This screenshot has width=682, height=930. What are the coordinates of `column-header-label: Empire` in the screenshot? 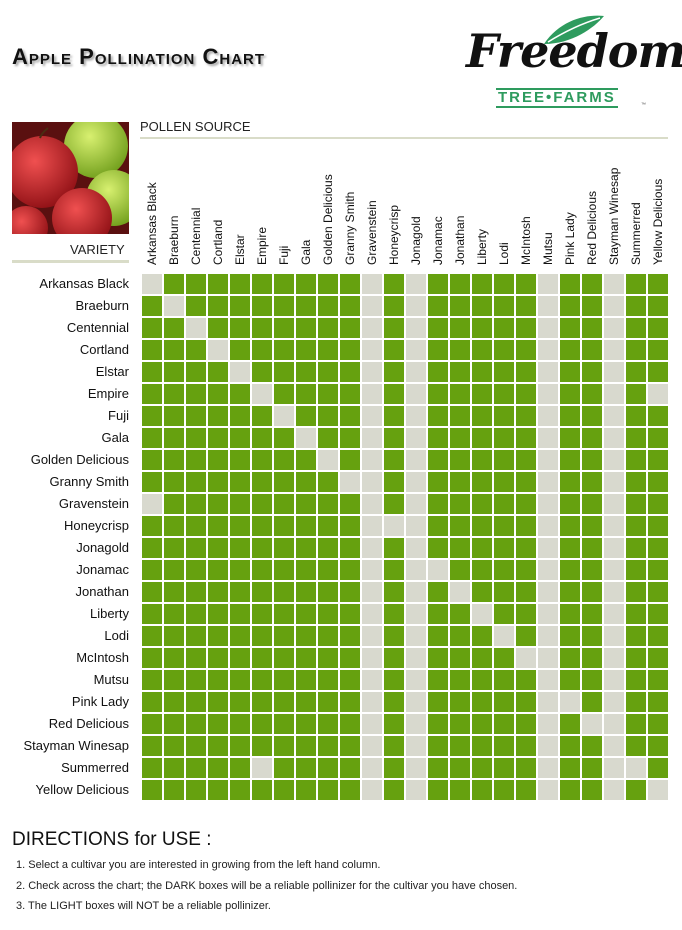 It's located at (262, 245).